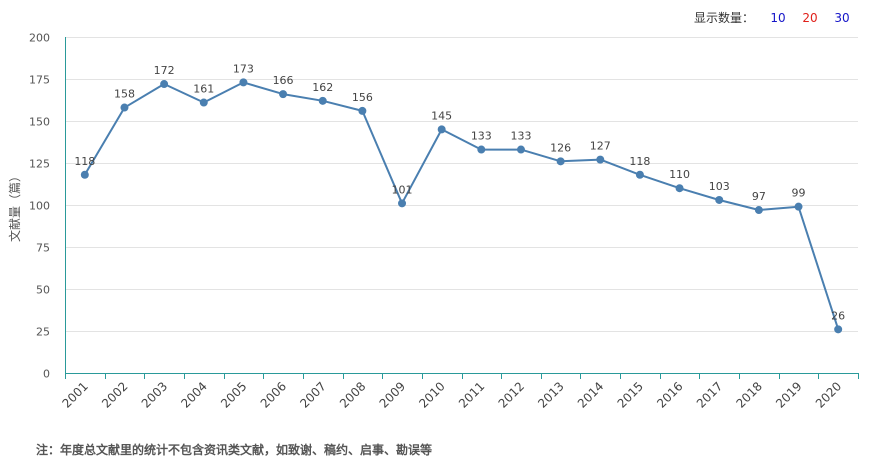 The height and width of the screenshot is (463, 870). What do you see at coordinates (392, 394) in the screenshot?
I see `x-tick-label: 2009` at bounding box center [392, 394].